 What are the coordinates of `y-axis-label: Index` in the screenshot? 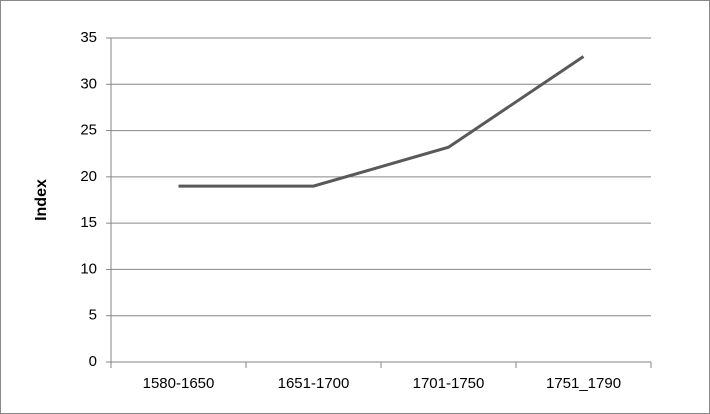 It's located at (41, 200).